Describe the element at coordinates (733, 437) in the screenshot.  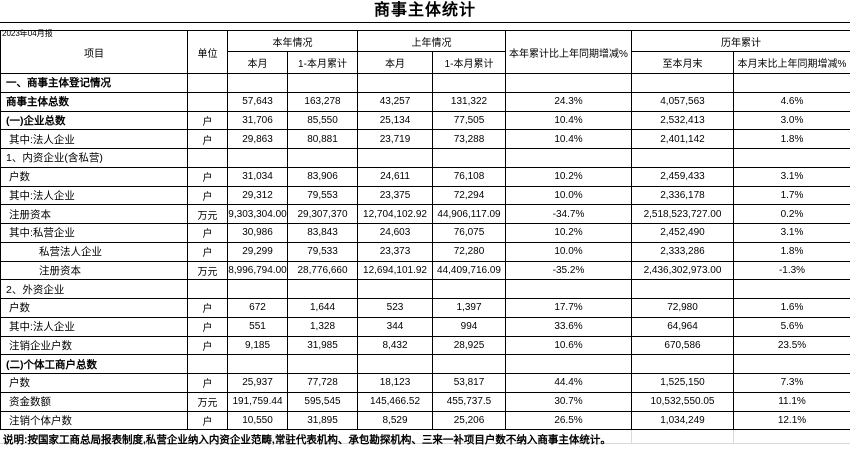
I see `gridline-vertical` at that location.